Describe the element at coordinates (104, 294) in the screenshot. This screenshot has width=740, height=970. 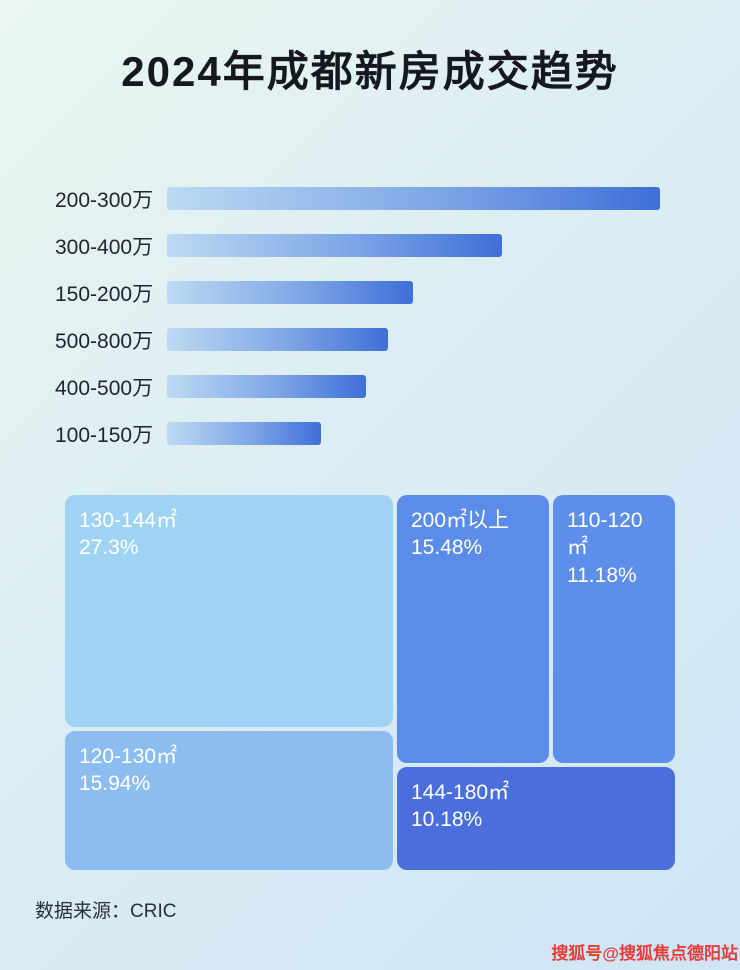
I see `bar-label: 150-200万` at that location.